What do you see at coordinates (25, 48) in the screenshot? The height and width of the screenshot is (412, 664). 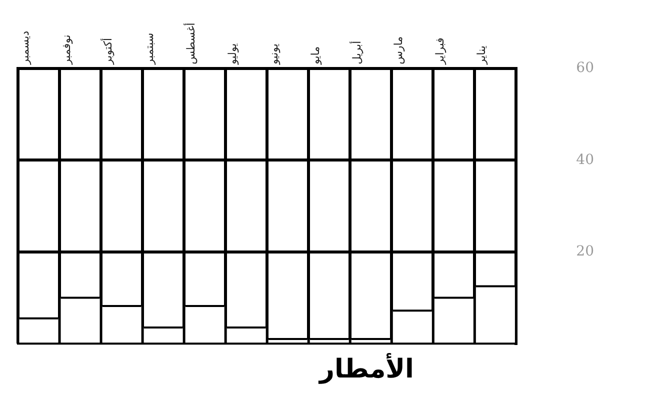 I see `x-tick-label: ديسمبر` at bounding box center [25, 48].